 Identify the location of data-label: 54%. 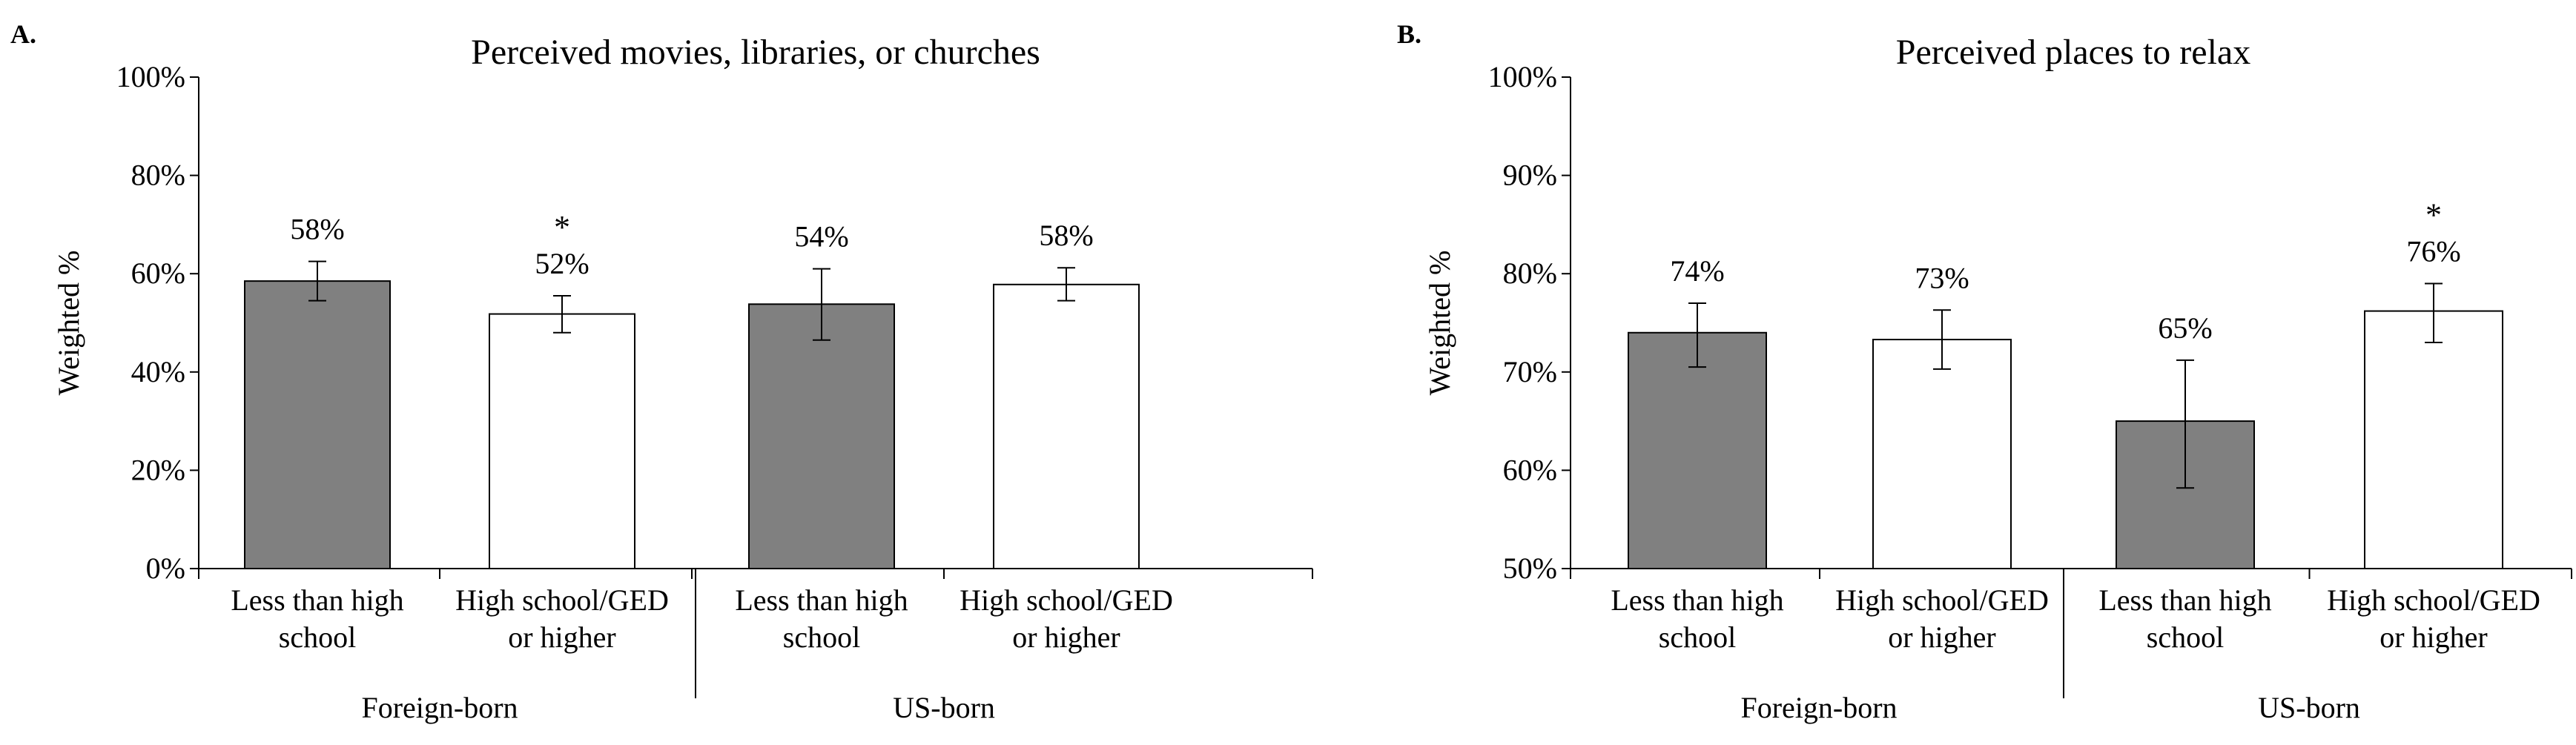
(821, 237).